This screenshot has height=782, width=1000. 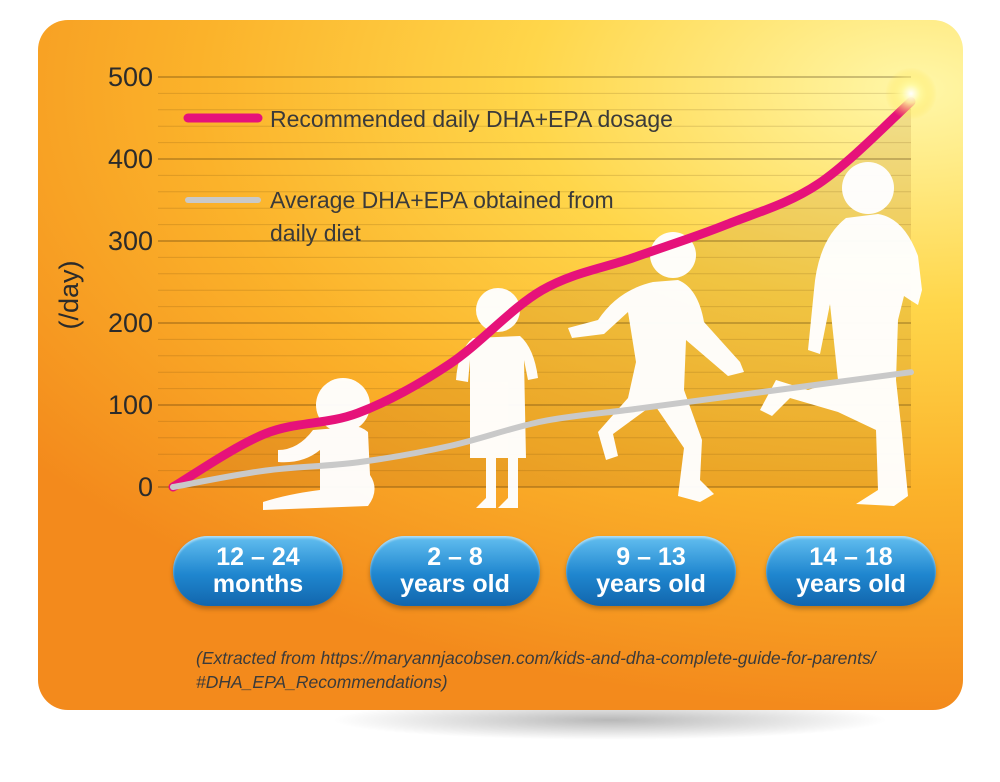 I want to click on age-pill-line1: 9 – 13, so click(x=651, y=557).